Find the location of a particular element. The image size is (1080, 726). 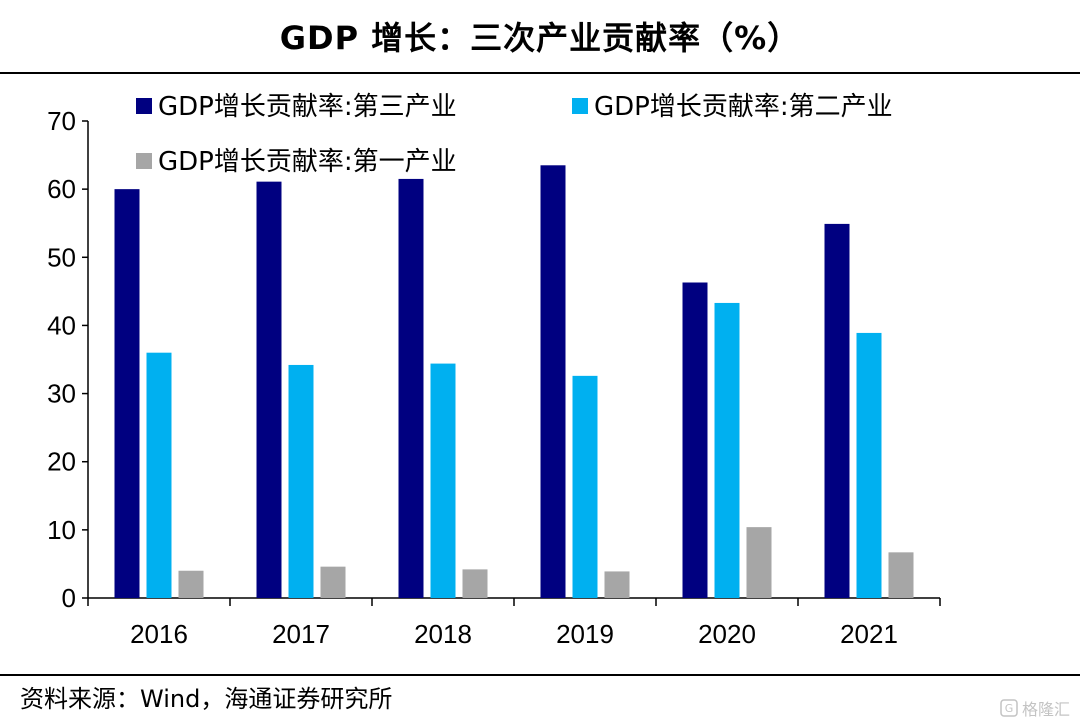

x-tick-label: 2017 is located at coordinates (301, 634).